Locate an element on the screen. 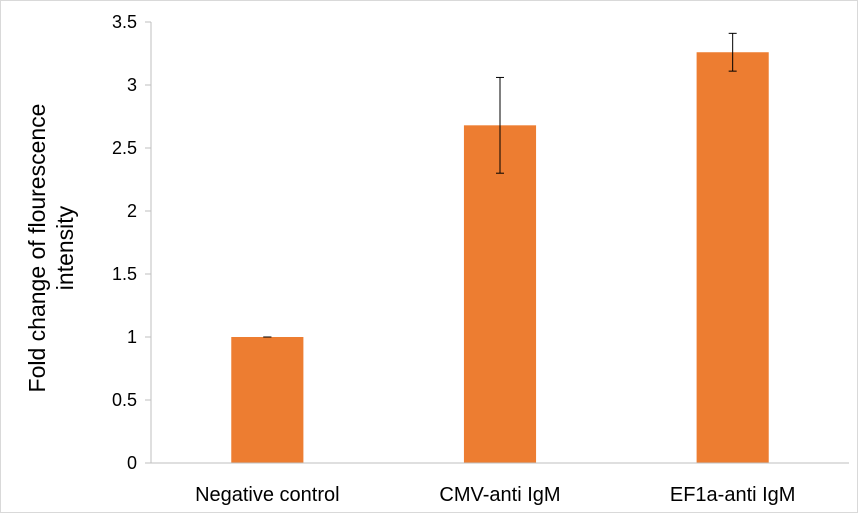 The width and height of the screenshot is (858, 514). y-tick-label: 1 is located at coordinates (132, 337).